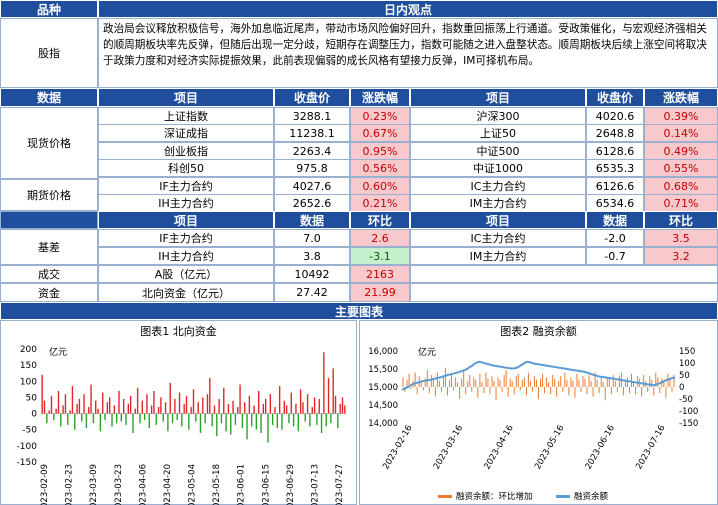 This screenshot has width=718, height=505. What do you see at coordinates (684, 376) in the screenshot?
I see `chart2-ytick-right-2: 50` at bounding box center [684, 376].